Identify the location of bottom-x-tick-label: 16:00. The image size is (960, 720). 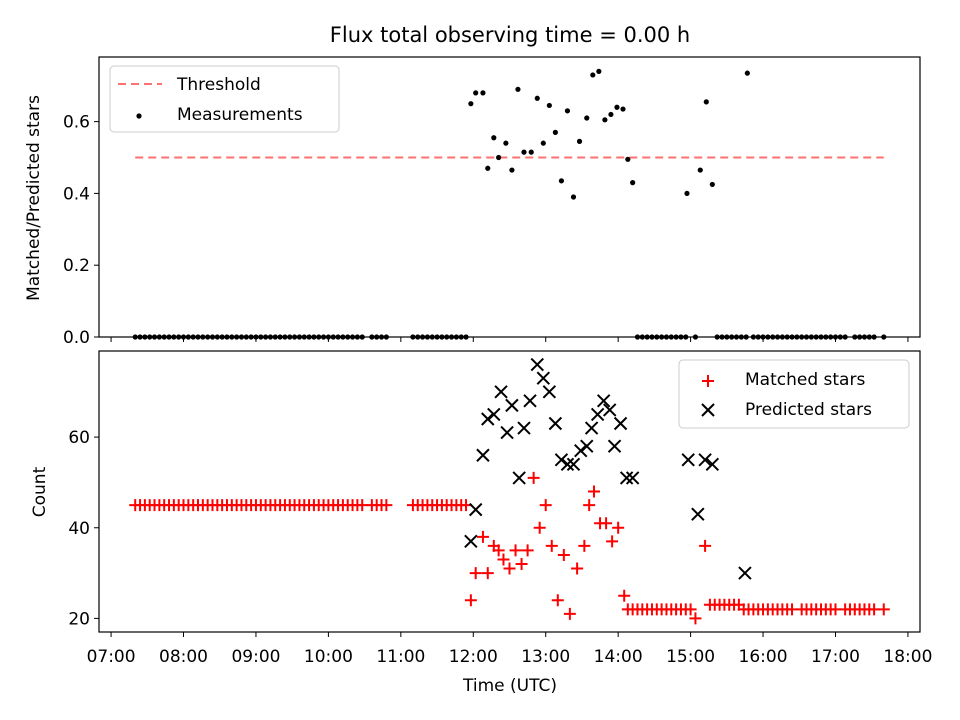
(763, 657).